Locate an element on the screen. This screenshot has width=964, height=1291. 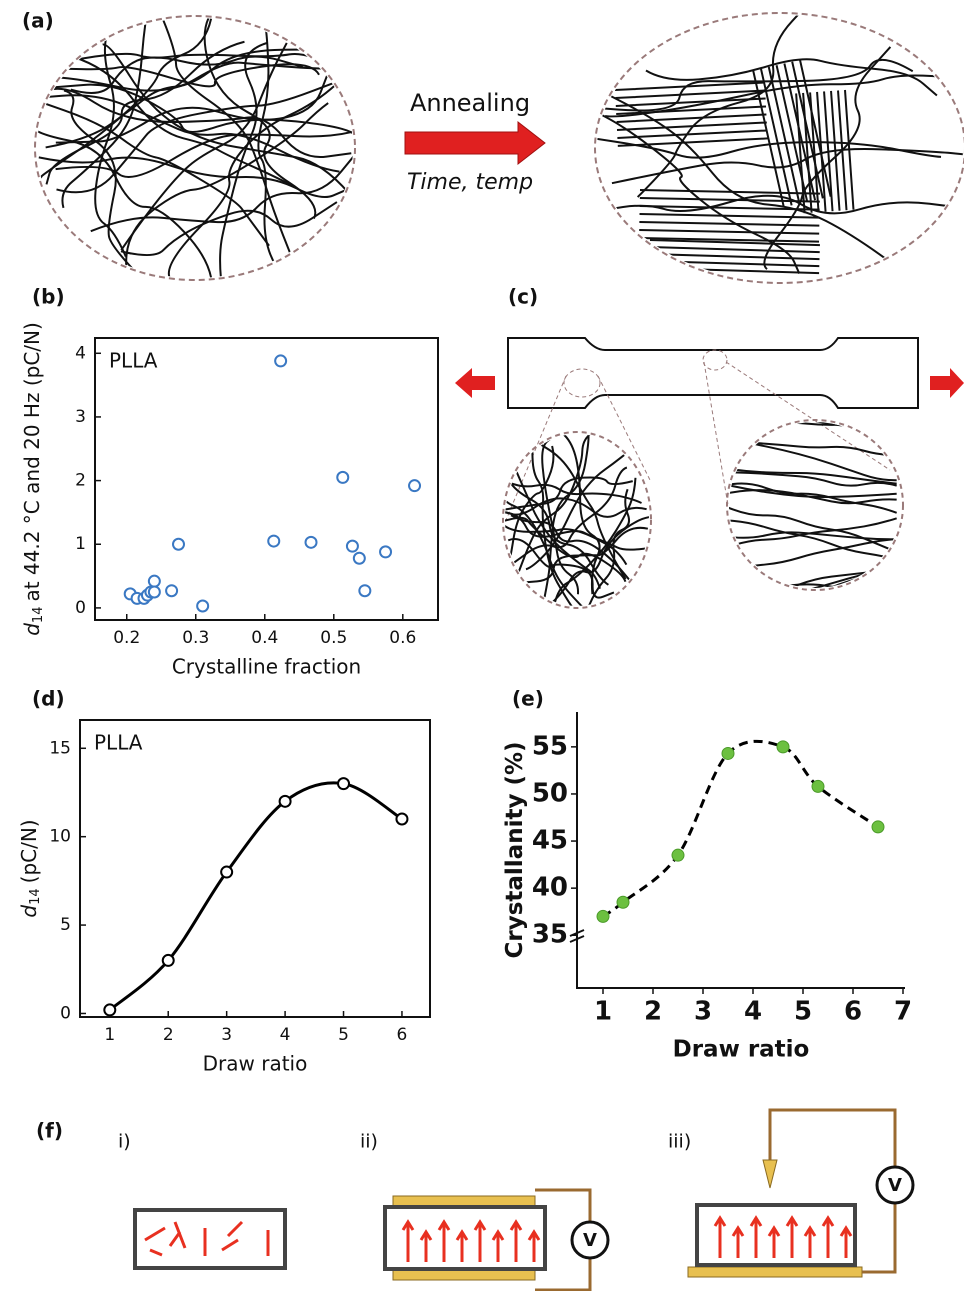
line is located at coordinates (740, 828).